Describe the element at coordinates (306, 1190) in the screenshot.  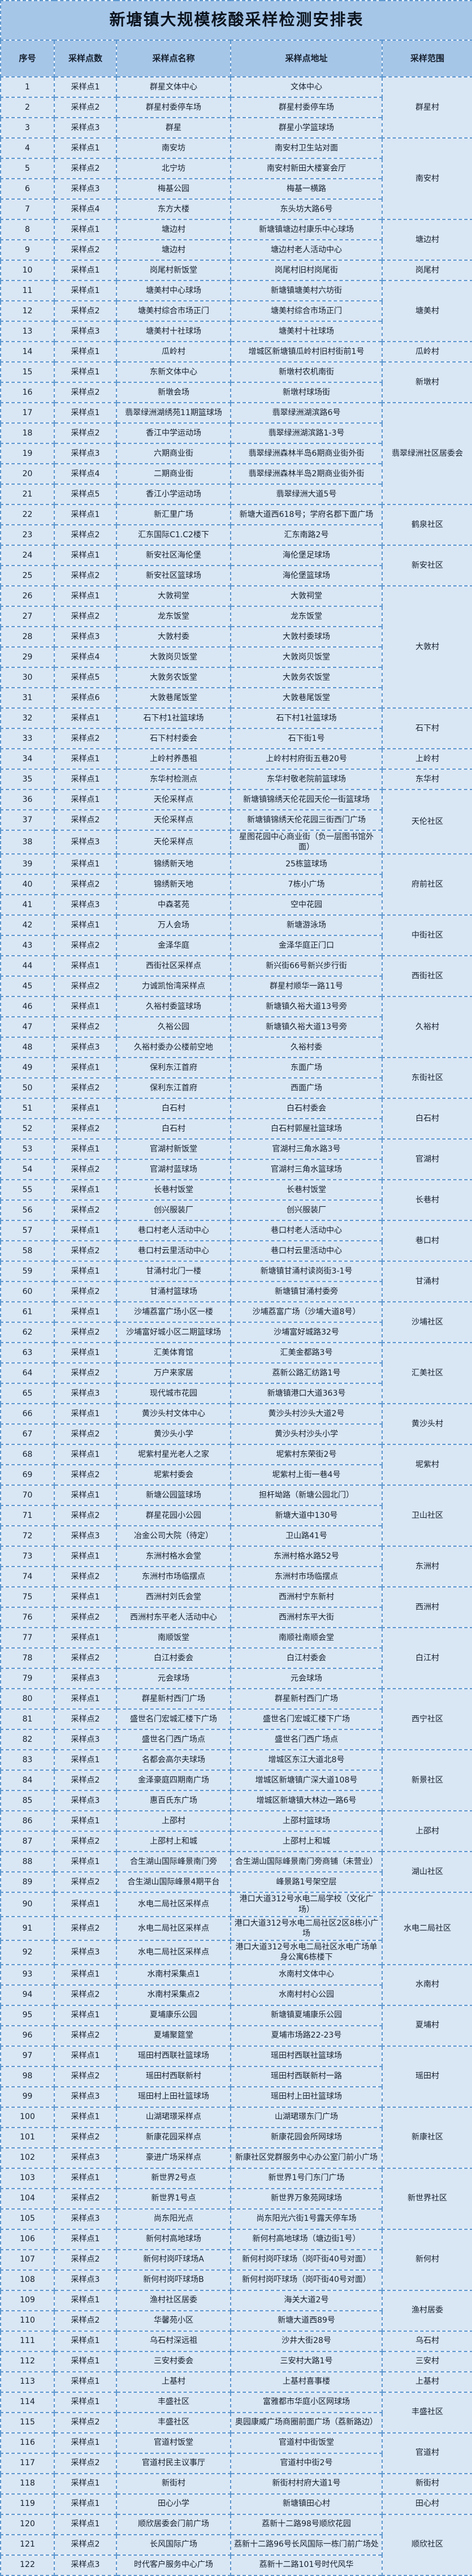
I see `row-address-cell: 长巷村饭堂` at that location.